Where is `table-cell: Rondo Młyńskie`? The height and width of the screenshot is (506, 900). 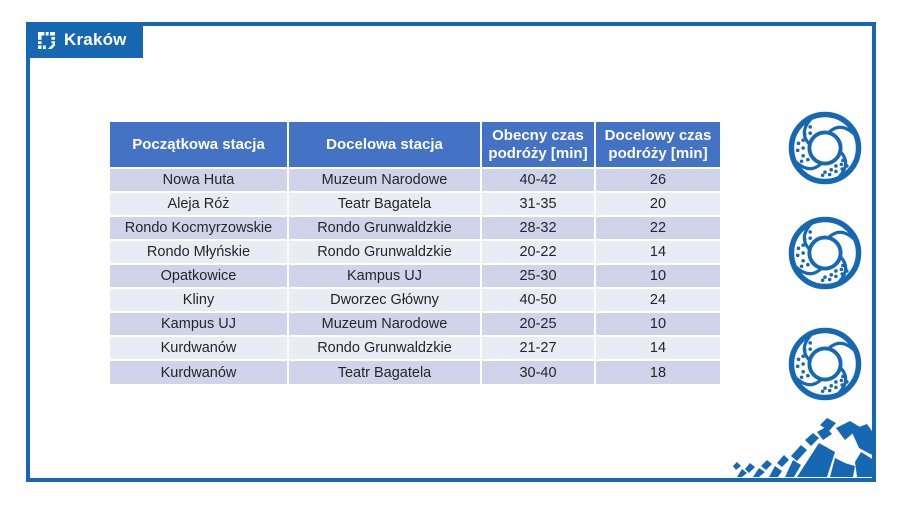
table-cell: Rondo Młyńskie is located at coordinates (199, 251).